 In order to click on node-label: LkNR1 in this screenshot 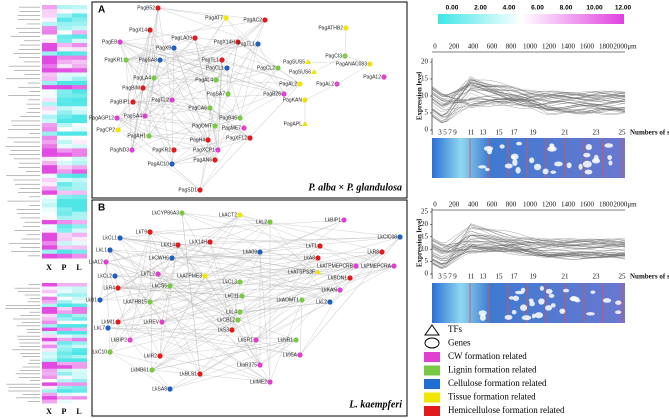, I will do `click(286, 340)`.